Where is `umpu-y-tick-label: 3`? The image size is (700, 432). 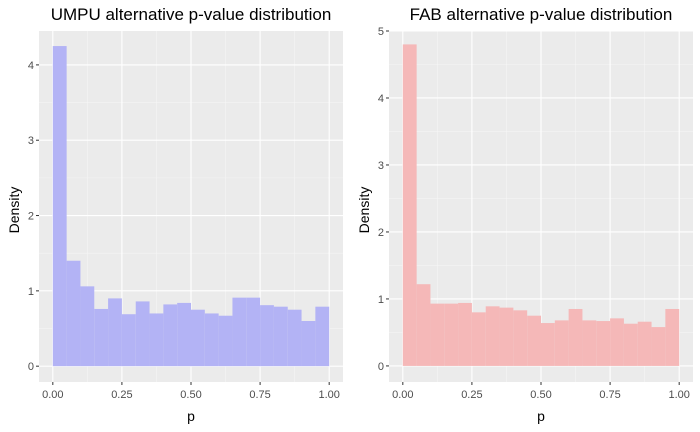 umpu-y-tick-label: 3 is located at coordinates (31, 141).